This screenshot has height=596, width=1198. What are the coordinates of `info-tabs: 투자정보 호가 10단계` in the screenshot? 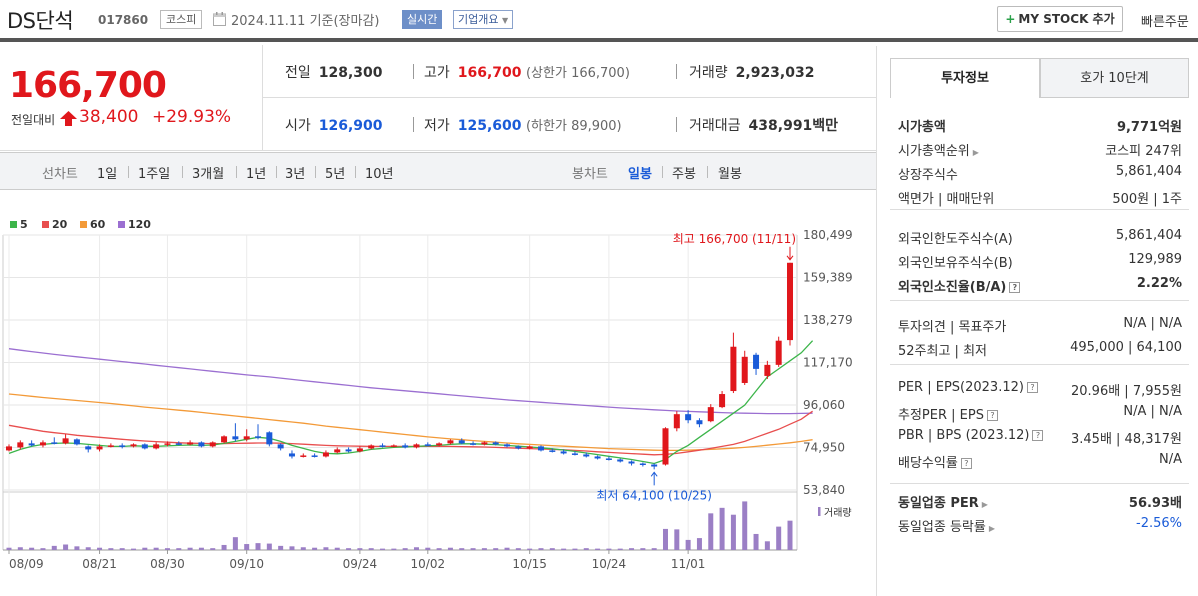 It's located at (1039, 78).